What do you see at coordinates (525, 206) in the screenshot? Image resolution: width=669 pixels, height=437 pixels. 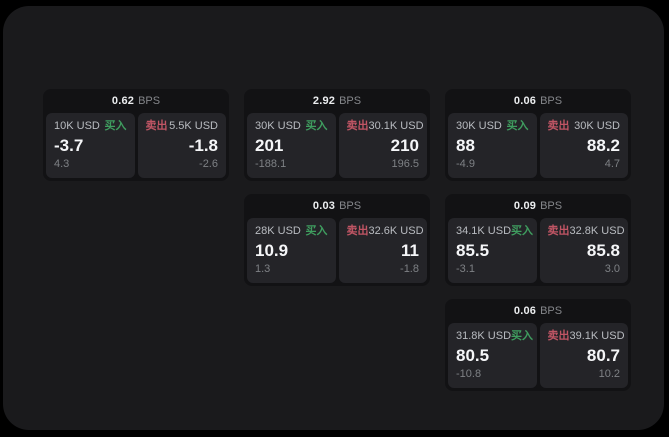 I see `bps-value: 0.09` at bounding box center [525, 206].